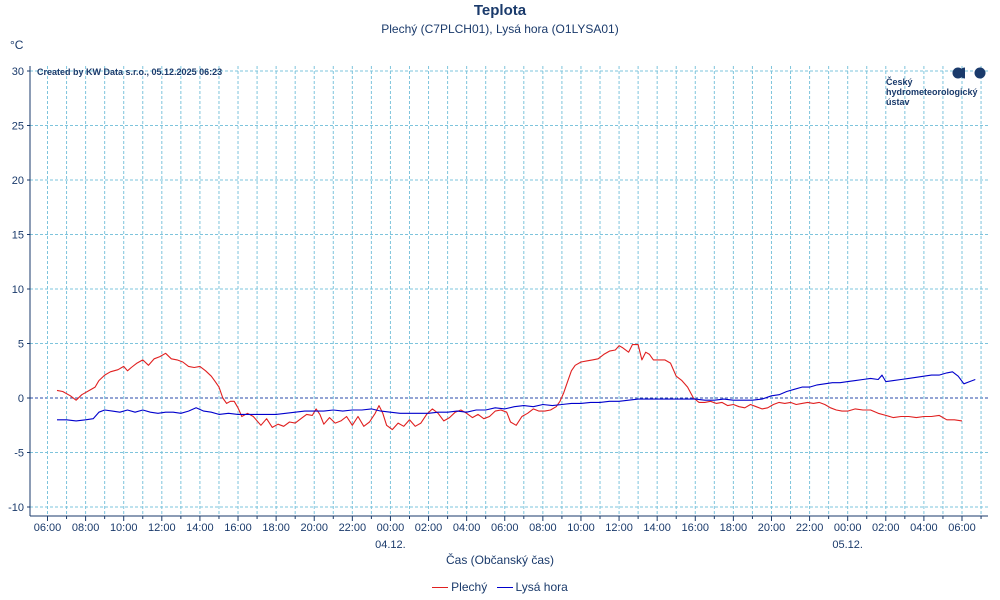  I want to click on legend-item-lysa-hora: Lysá hora, so click(532, 587).